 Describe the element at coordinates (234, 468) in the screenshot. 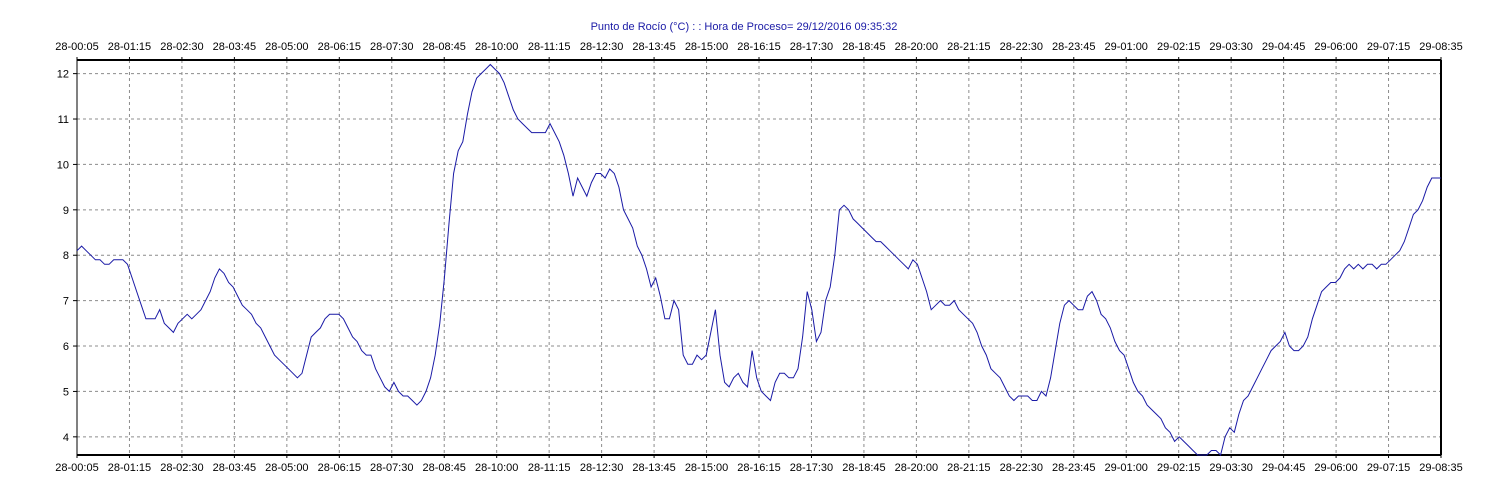

I see `x-tick-label-bottom: 28-03:45` at that location.